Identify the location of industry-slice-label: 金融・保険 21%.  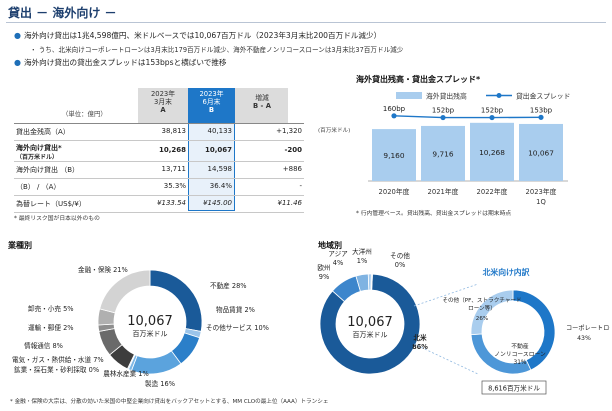
(103, 269).